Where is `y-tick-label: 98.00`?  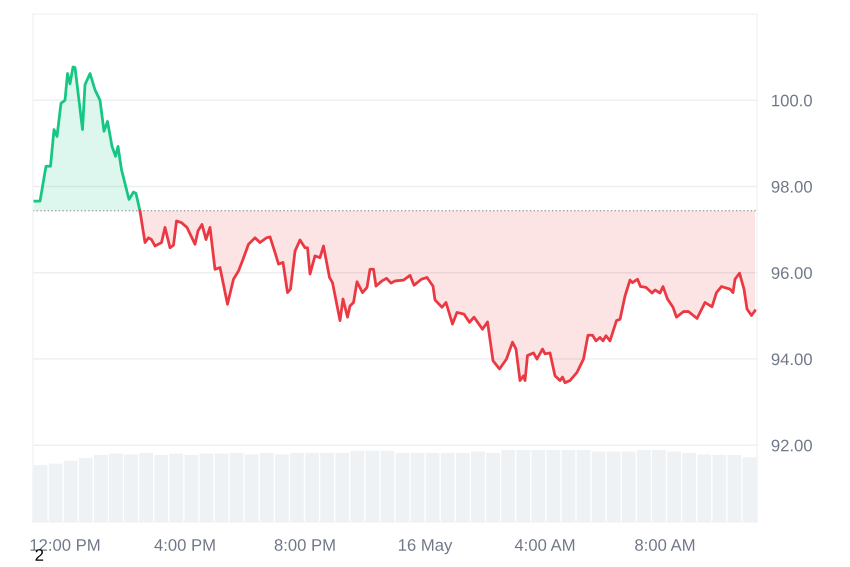
y-tick-label: 98.00 is located at coordinates (792, 186).